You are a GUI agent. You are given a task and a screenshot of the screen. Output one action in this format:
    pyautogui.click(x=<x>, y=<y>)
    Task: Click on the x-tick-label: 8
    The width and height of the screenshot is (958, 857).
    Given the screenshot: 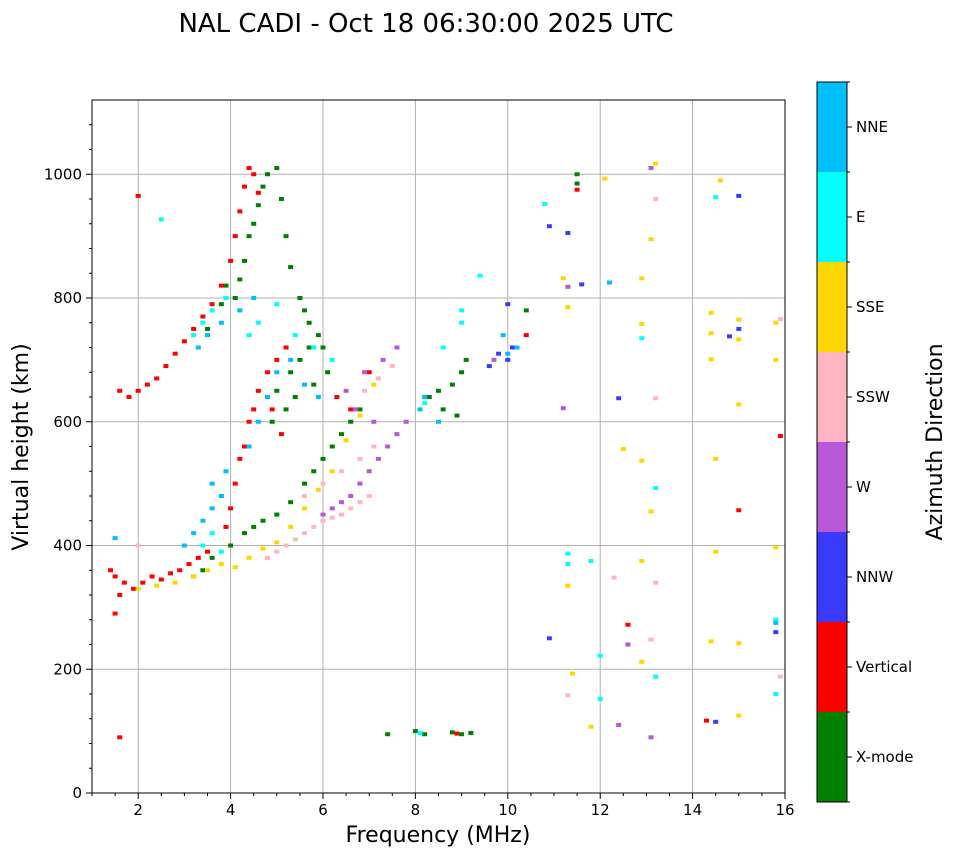 What is the action you would take?
    pyautogui.click(x=416, y=810)
    